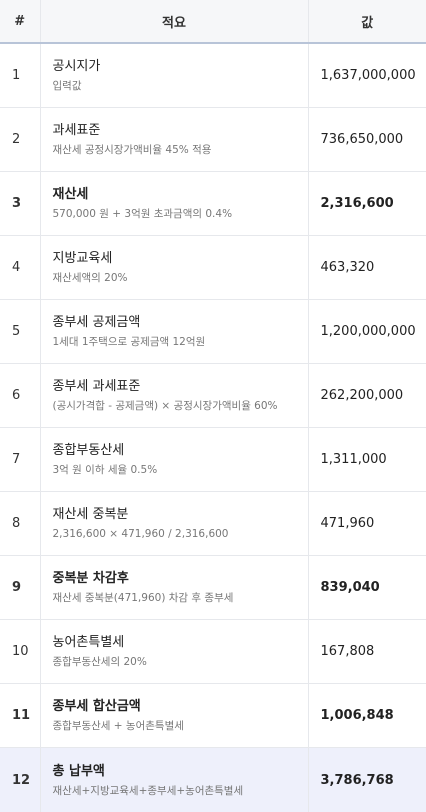 The image size is (426, 812). I want to click on table-row: 10 농어촌특별세 종합부동산세의 20% 167,808, so click(213, 652).